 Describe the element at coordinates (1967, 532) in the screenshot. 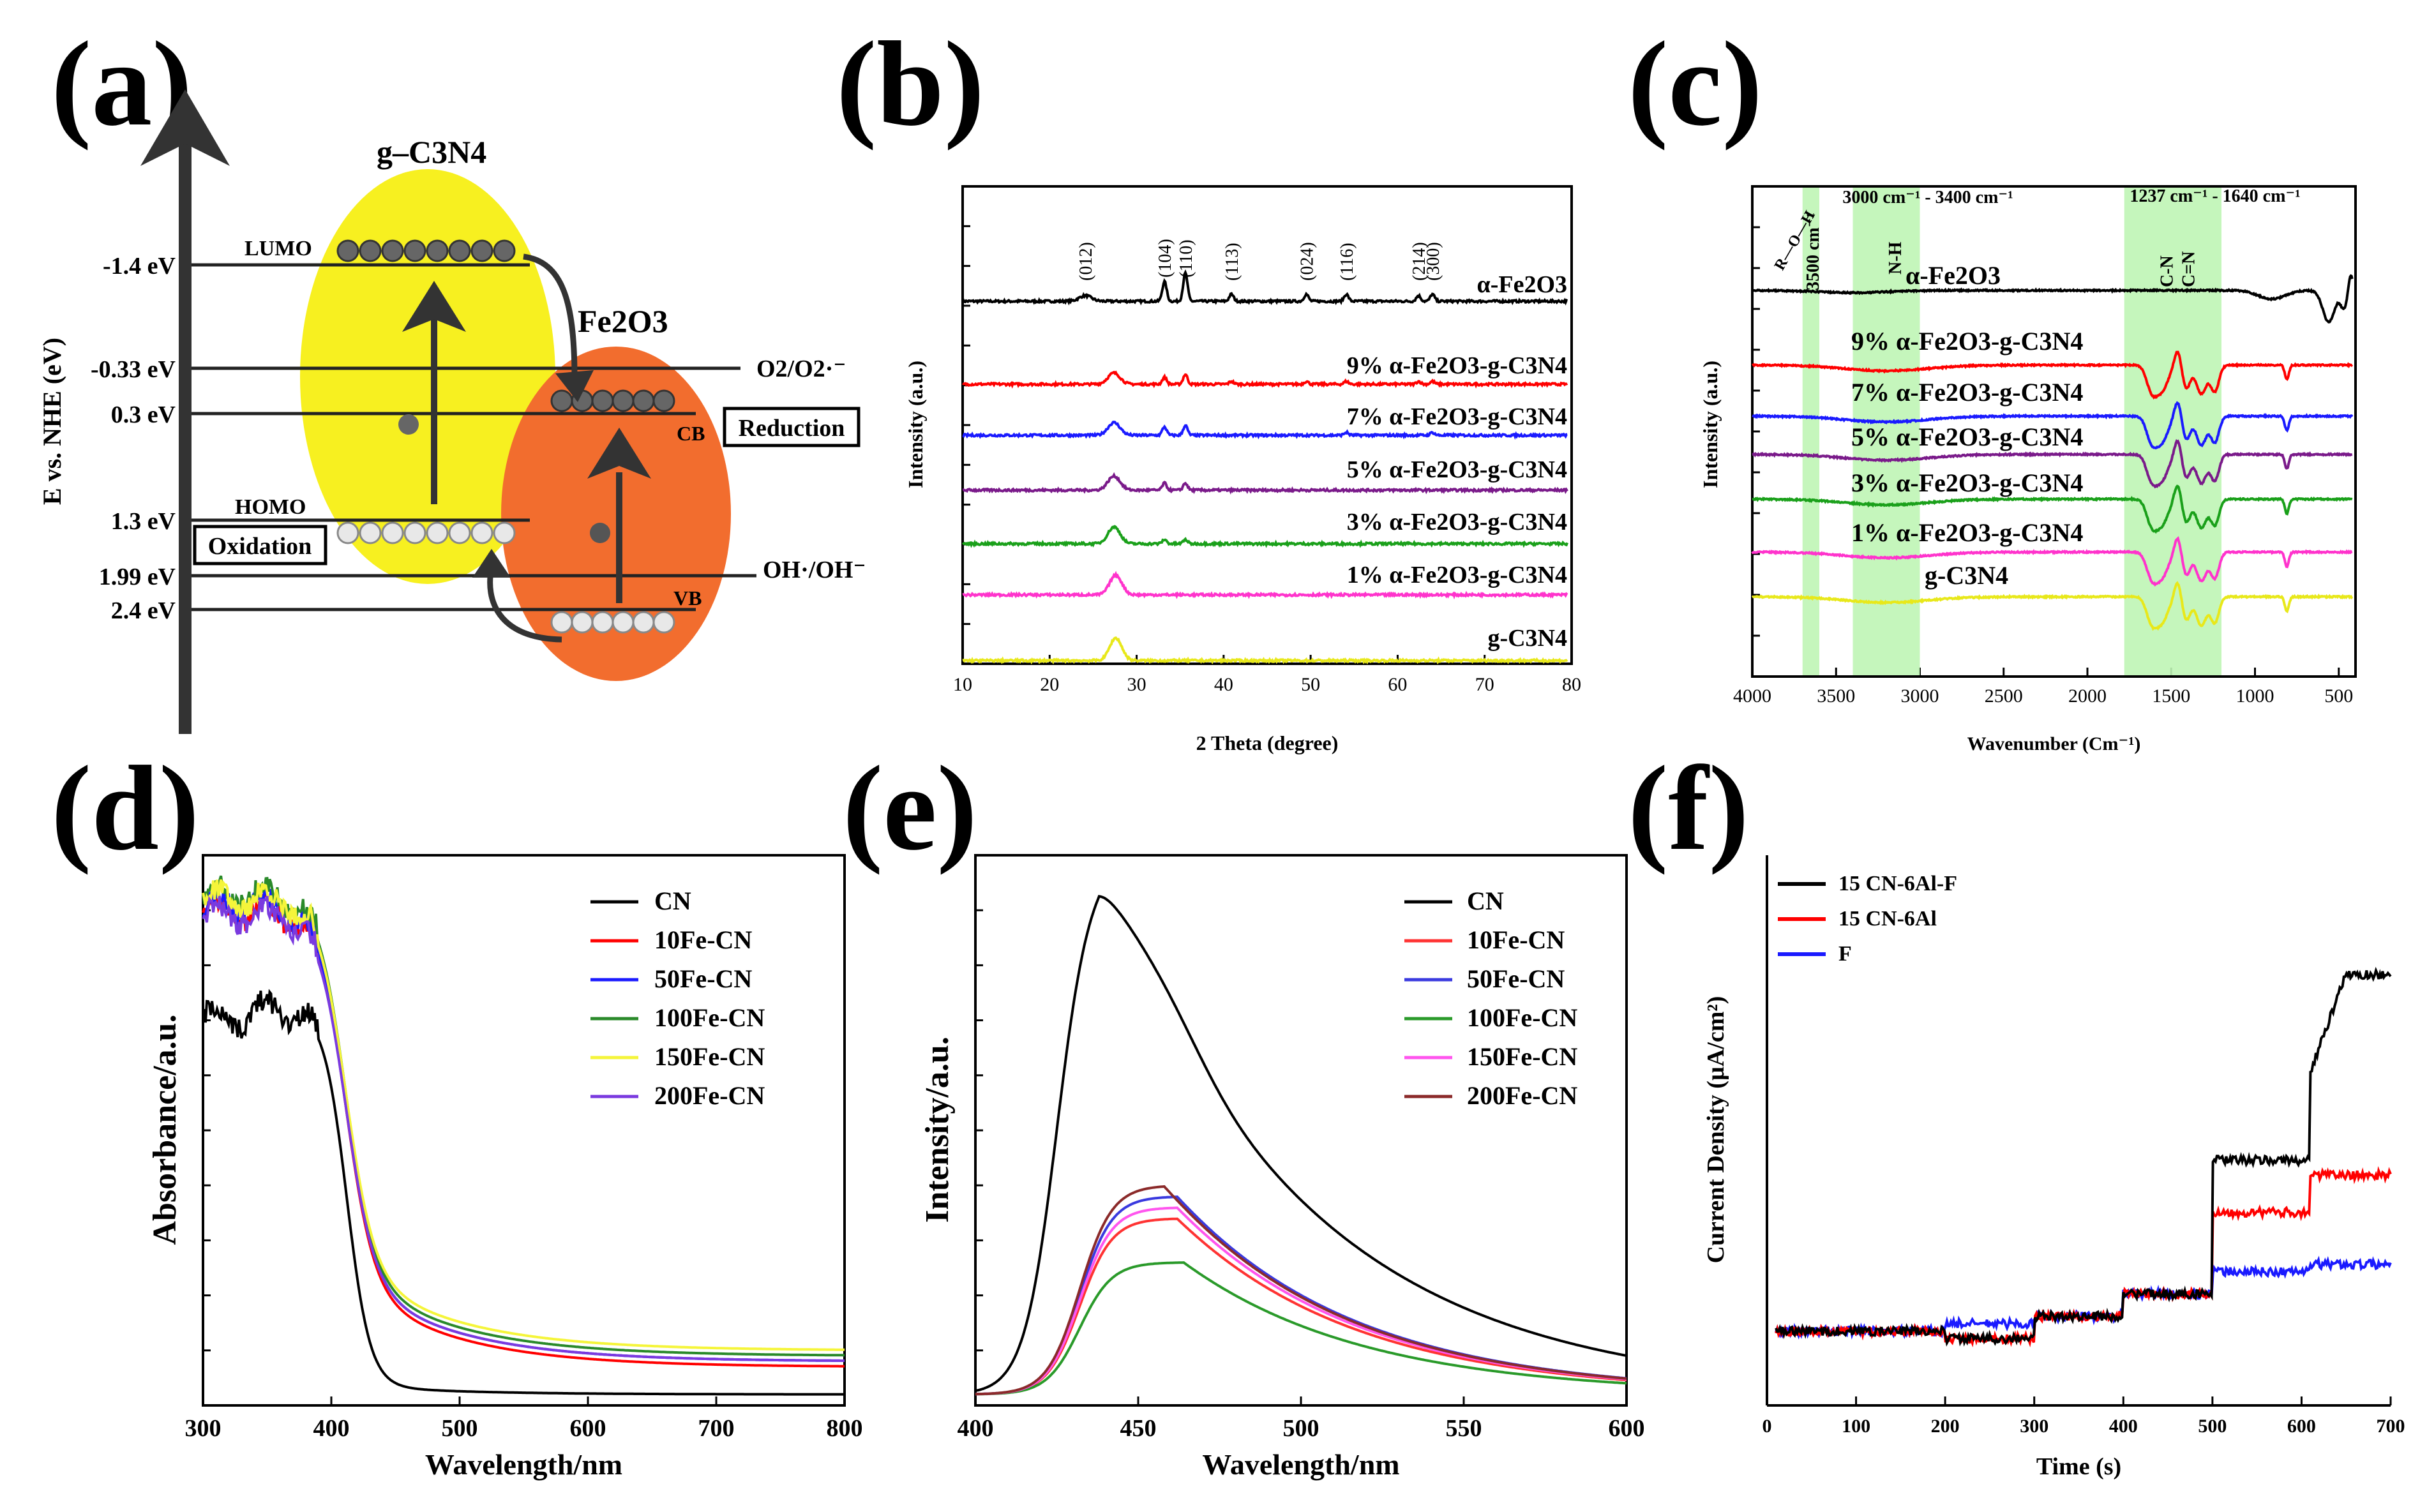

I see `ftir-series-label: 1% α-Fe2O3-g-C3N4` at that location.